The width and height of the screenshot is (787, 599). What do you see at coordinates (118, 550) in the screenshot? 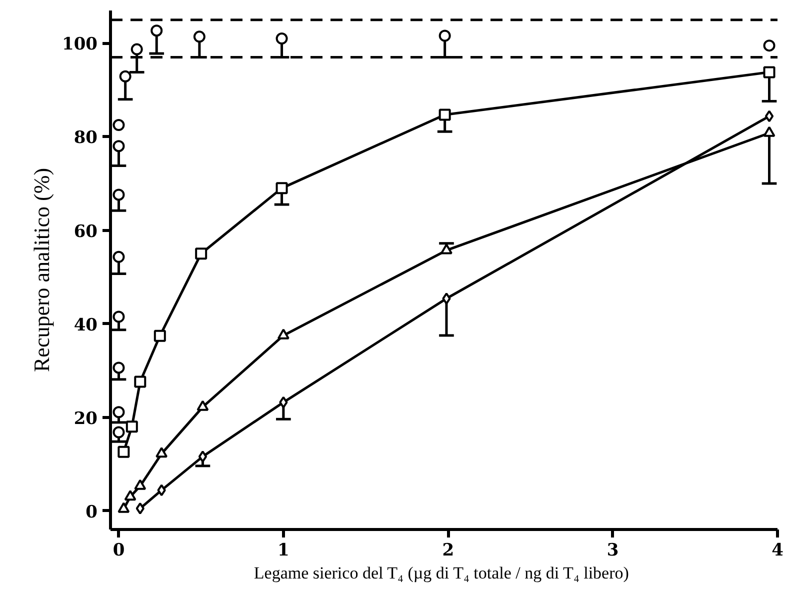
I see `x-tick-label: 0` at bounding box center [118, 550].